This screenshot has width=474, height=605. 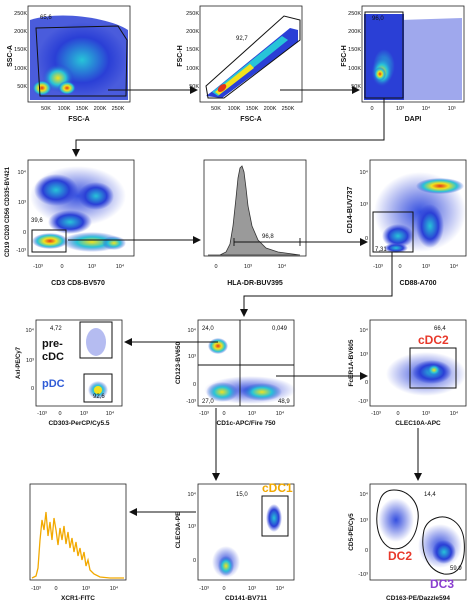 I want to click on gate-value: 66,4, so click(x=440, y=329).